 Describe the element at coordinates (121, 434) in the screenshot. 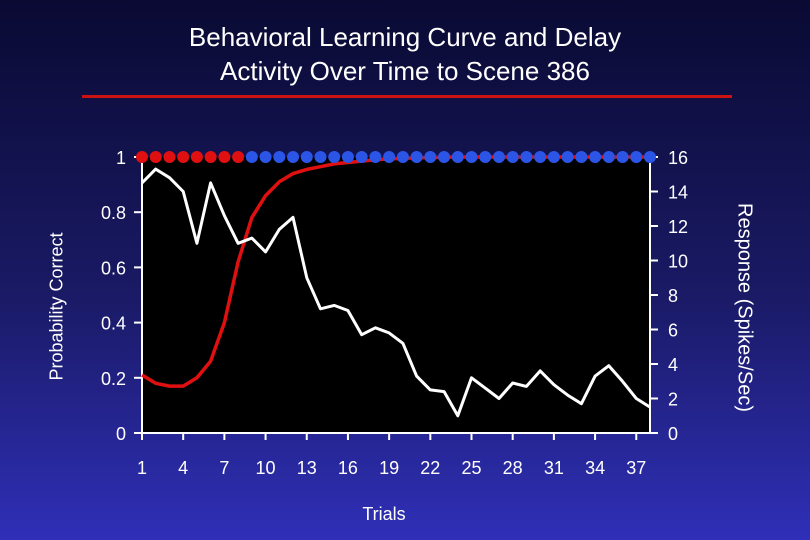

I see `y-left-tick-label: 0` at that location.